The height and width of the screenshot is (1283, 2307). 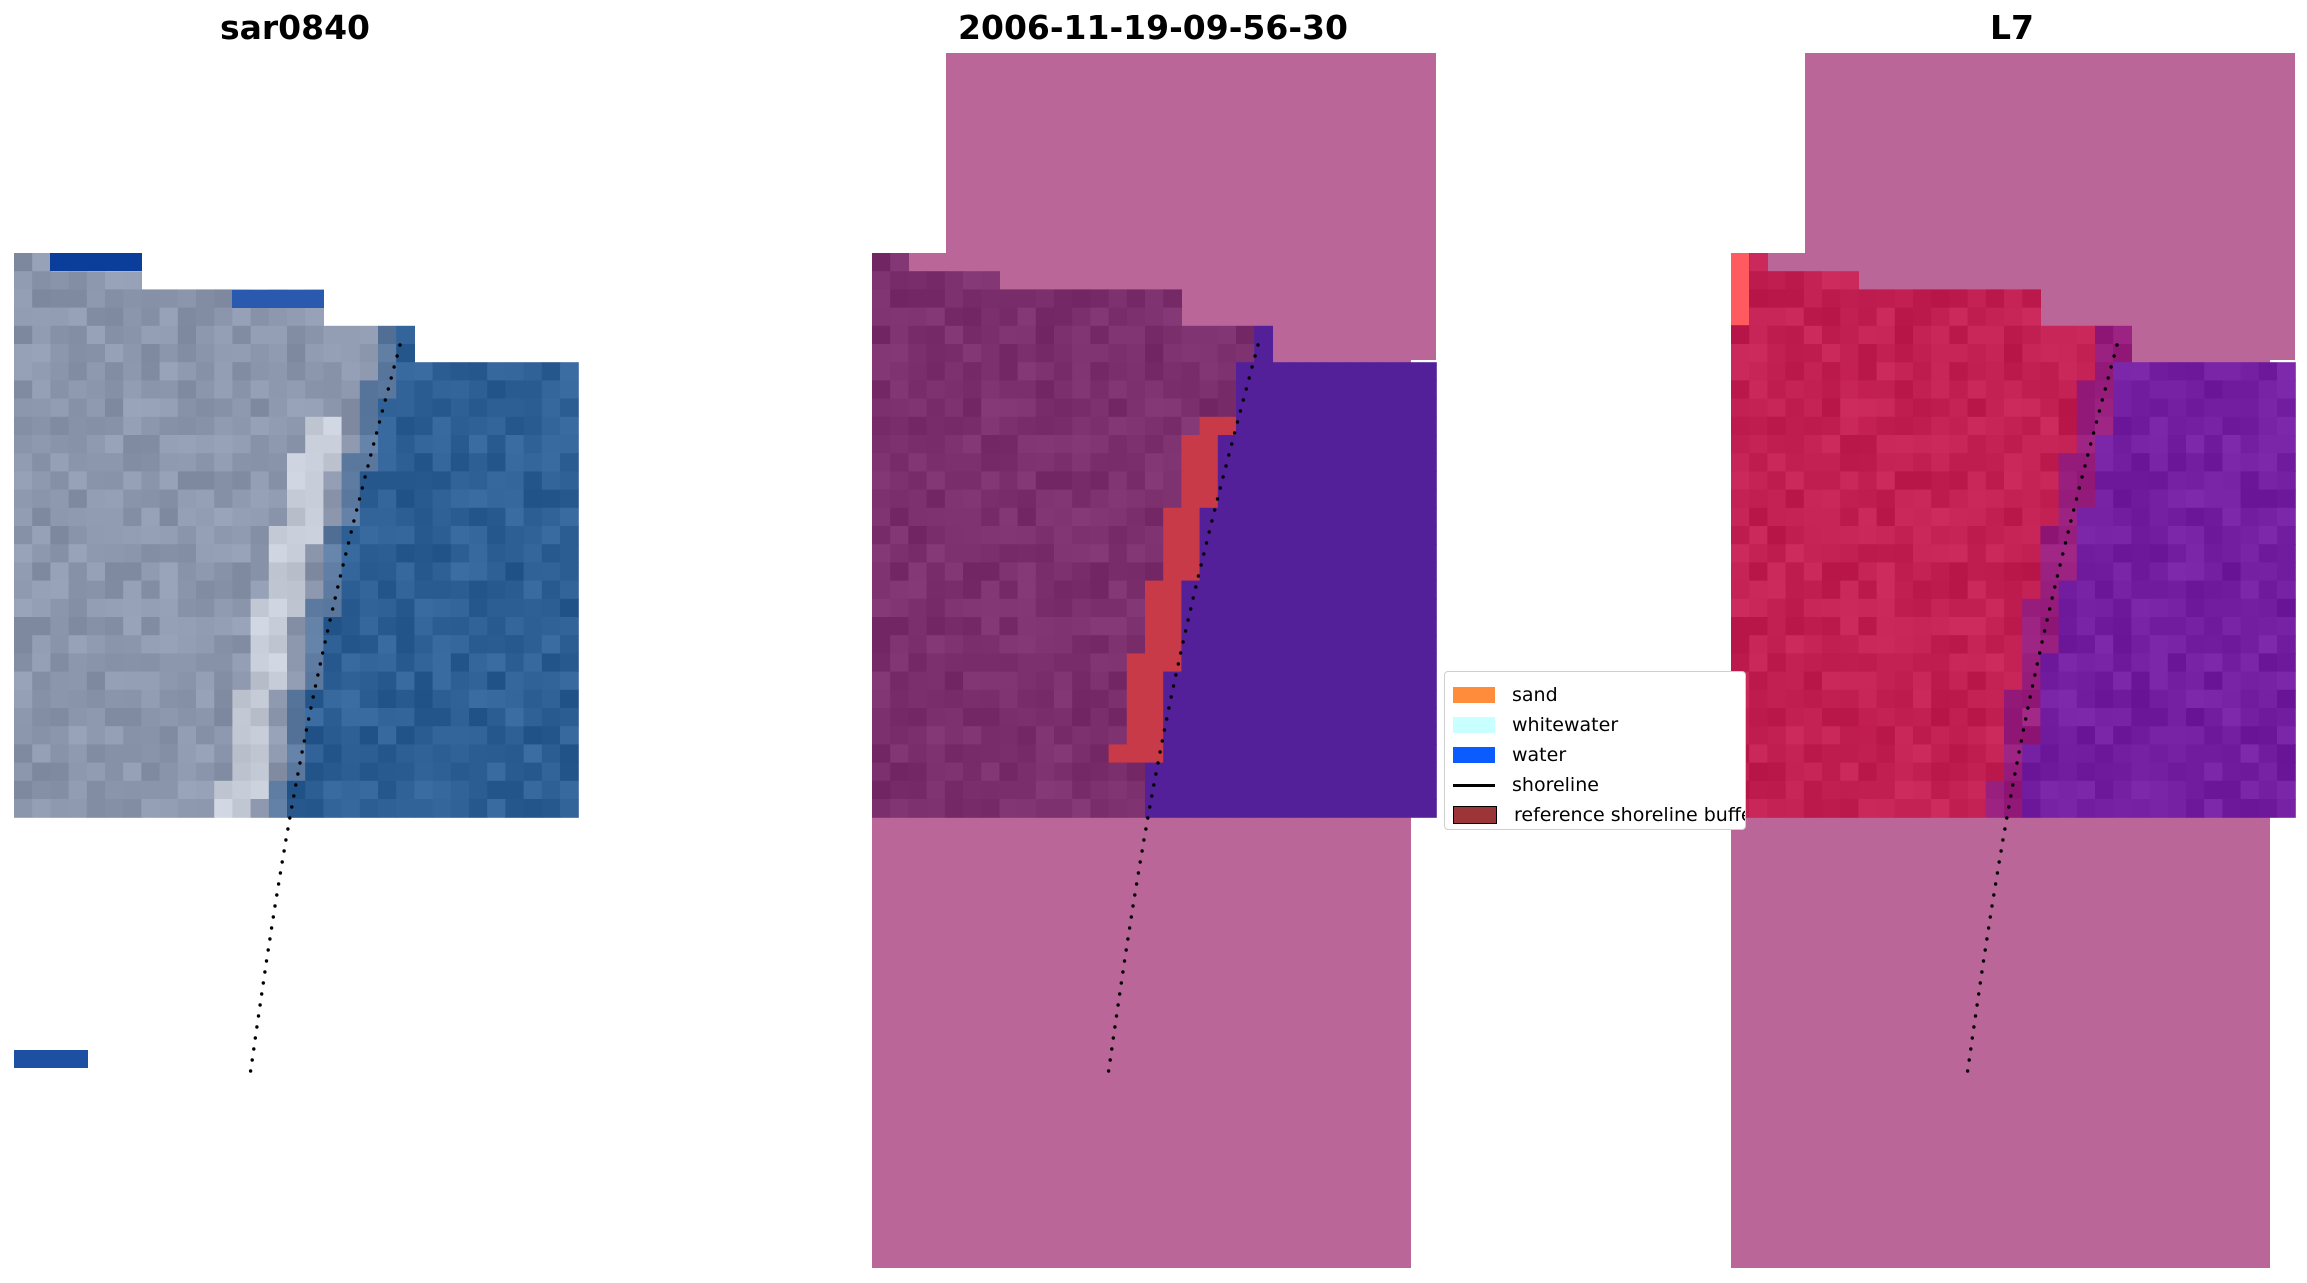 What do you see at coordinates (278, 299) in the screenshot?
I see `edge-strip` at bounding box center [278, 299].